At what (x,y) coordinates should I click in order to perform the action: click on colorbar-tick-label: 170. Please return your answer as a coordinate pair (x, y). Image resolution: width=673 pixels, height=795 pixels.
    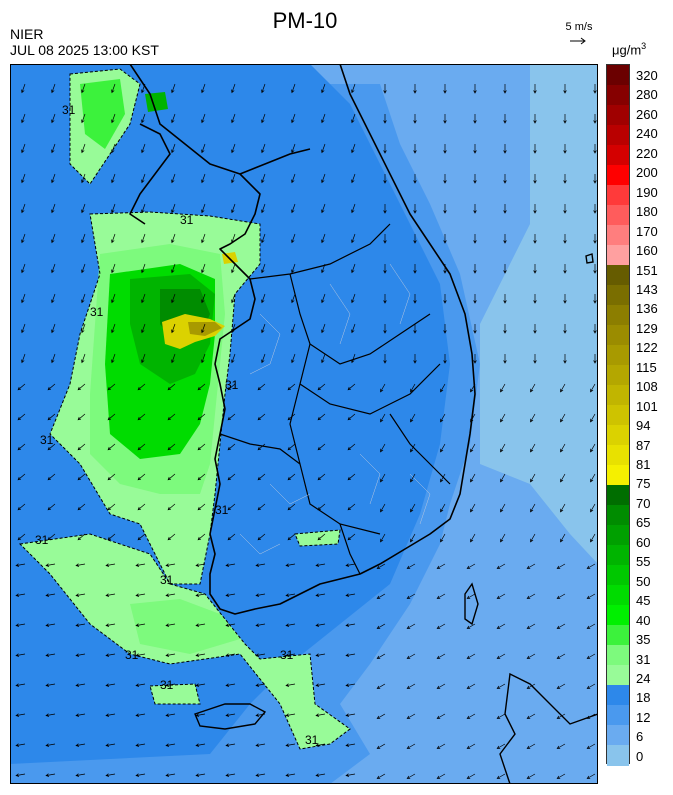
    Looking at the image, I should click on (647, 231).